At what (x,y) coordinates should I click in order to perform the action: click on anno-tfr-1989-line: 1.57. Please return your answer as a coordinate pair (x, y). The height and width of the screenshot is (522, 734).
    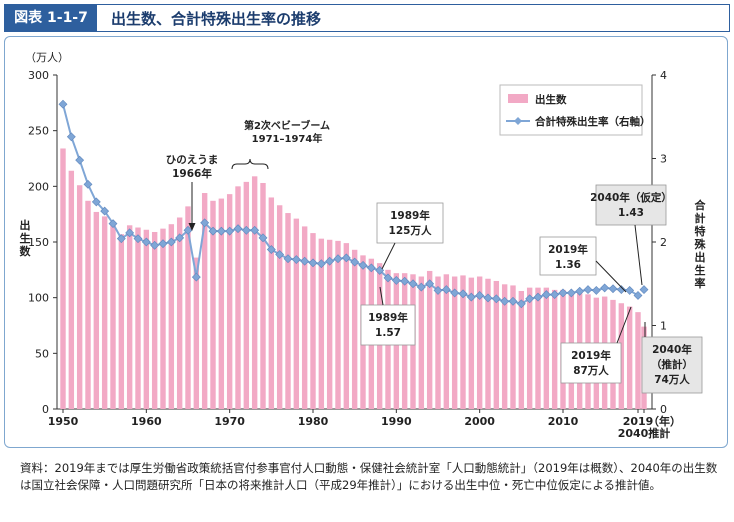
    Looking at the image, I should click on (388, 333).